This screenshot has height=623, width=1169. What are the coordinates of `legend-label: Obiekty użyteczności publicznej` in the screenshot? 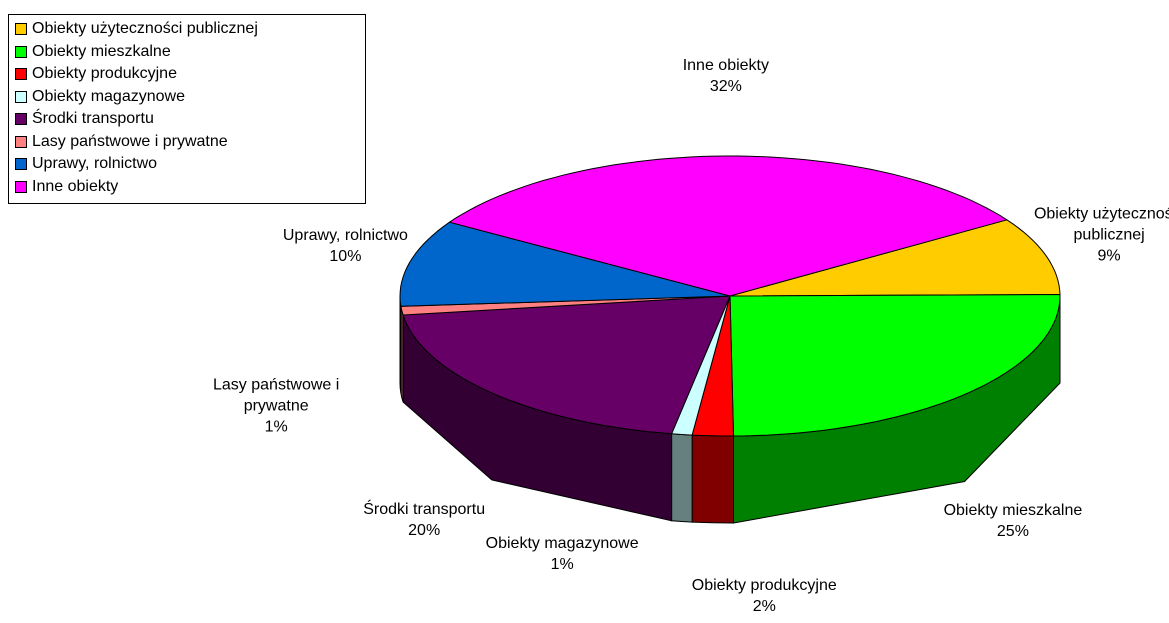 It's located at (145, 29).